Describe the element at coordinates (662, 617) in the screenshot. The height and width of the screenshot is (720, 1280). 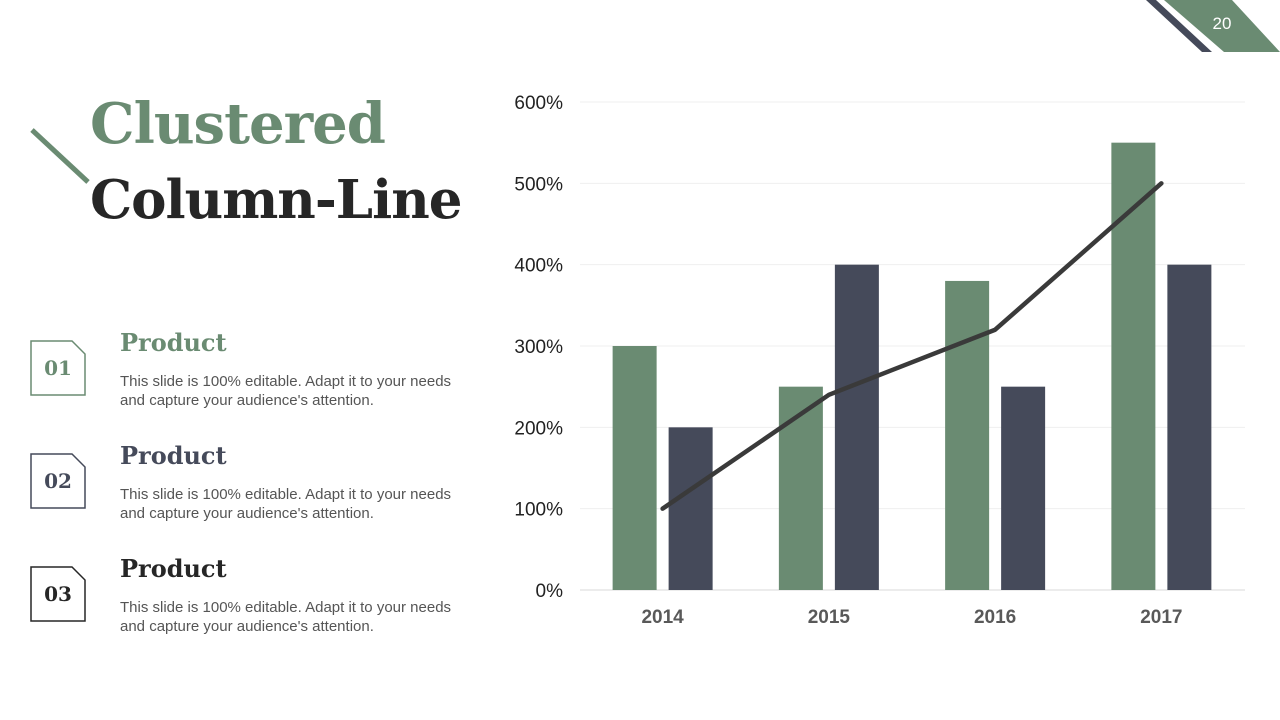
I see `x-category-label: 2014` at that location.